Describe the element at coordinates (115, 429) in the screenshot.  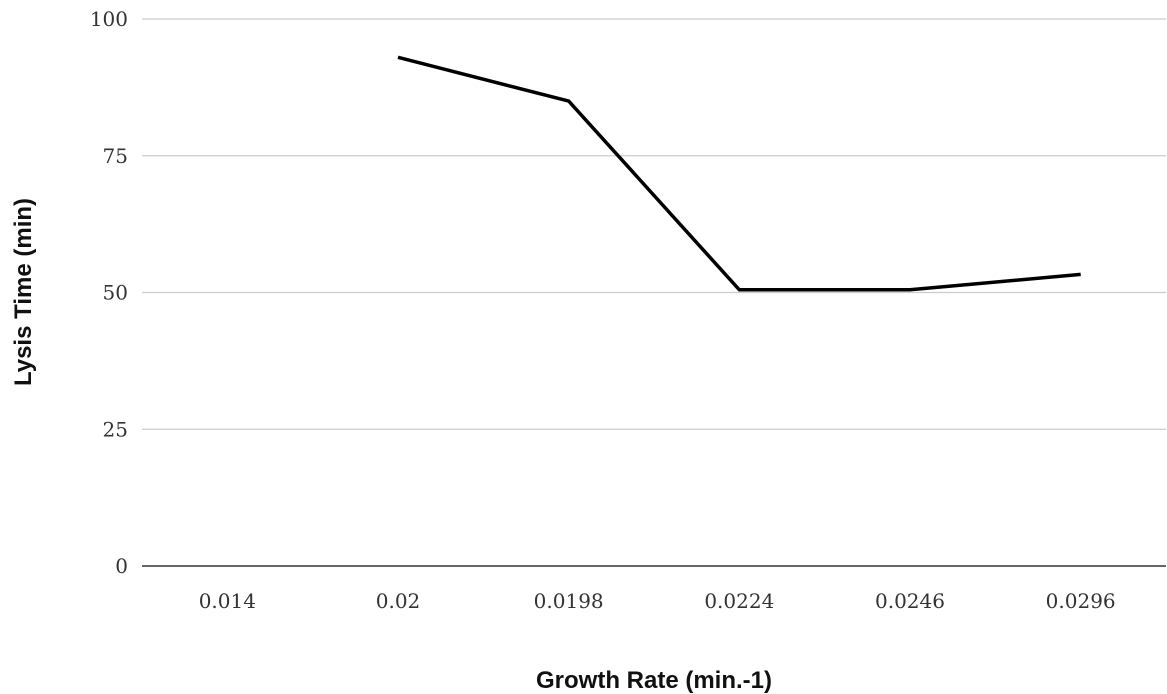
I see `y-tick-label-25: 25` at that location.